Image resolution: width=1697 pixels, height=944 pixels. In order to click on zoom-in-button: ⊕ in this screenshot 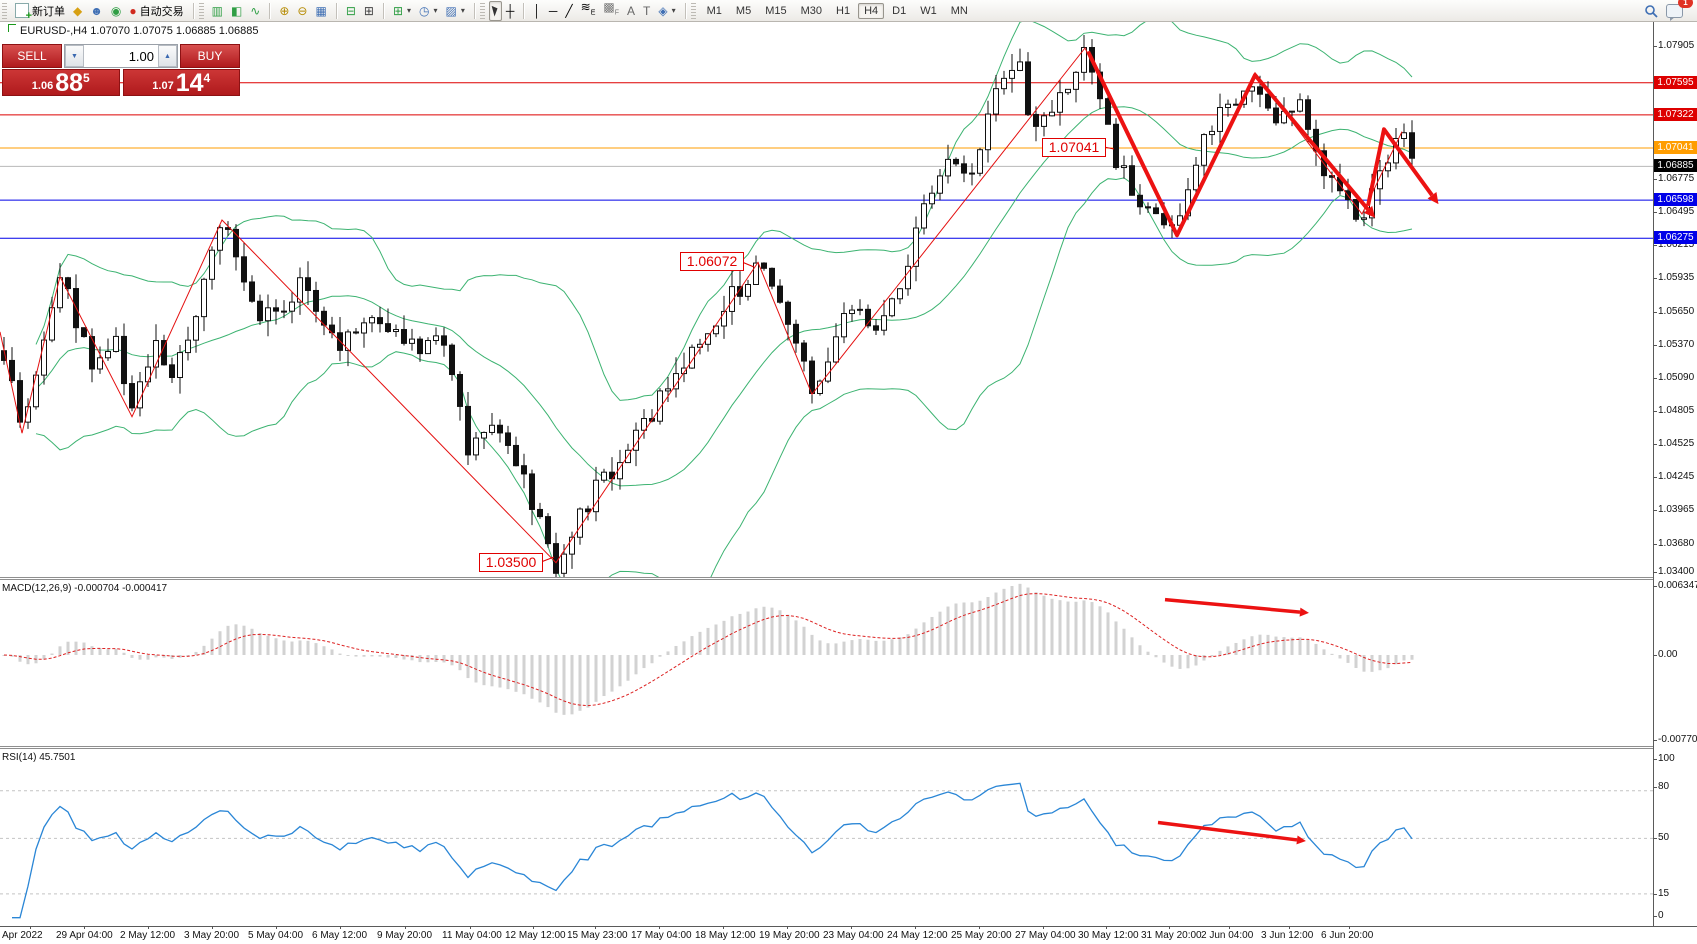, I will do `click(284, 11)`.